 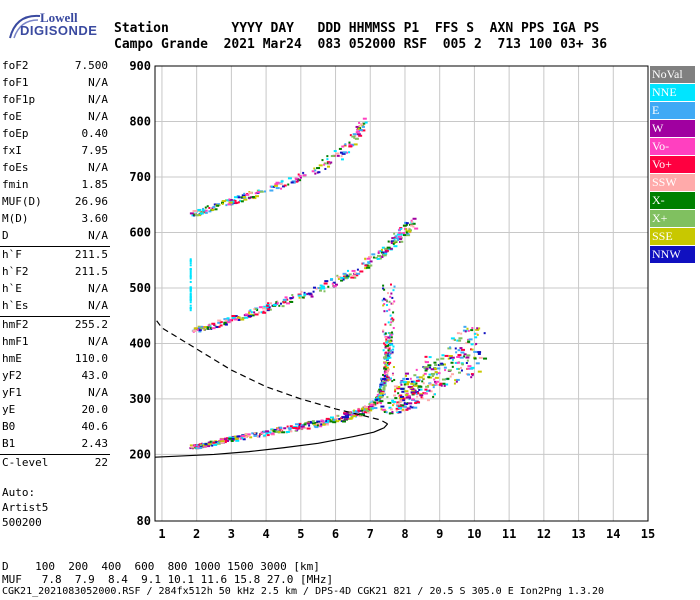 What do you see at coordinates (672, 110) in the screenshot?
I see `legend-item: E` at bounding box center [672, 110].